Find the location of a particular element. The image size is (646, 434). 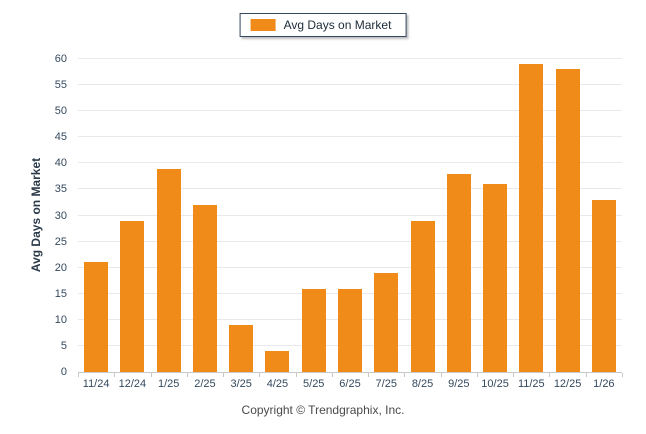

y-tick-label: 25 is located at coordinates (60, 241).